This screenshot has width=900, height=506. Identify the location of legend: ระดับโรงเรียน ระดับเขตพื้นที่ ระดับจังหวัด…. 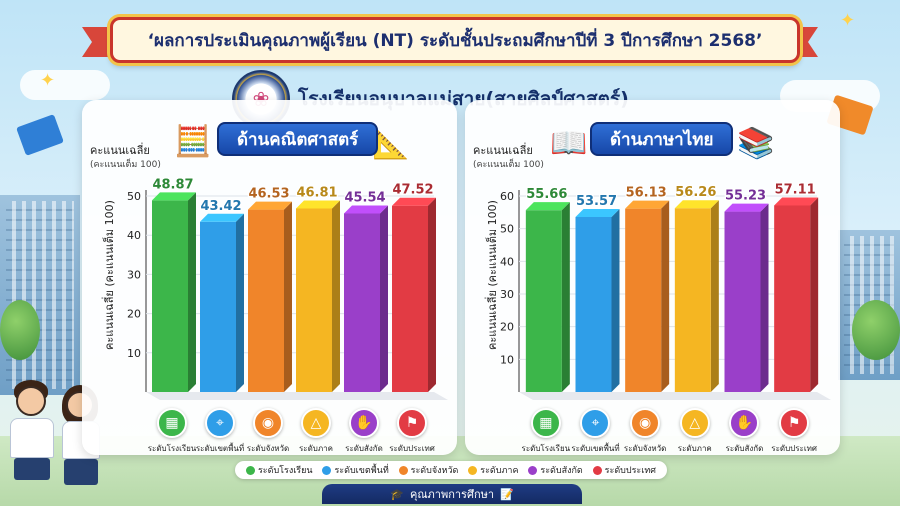
(451, 470).